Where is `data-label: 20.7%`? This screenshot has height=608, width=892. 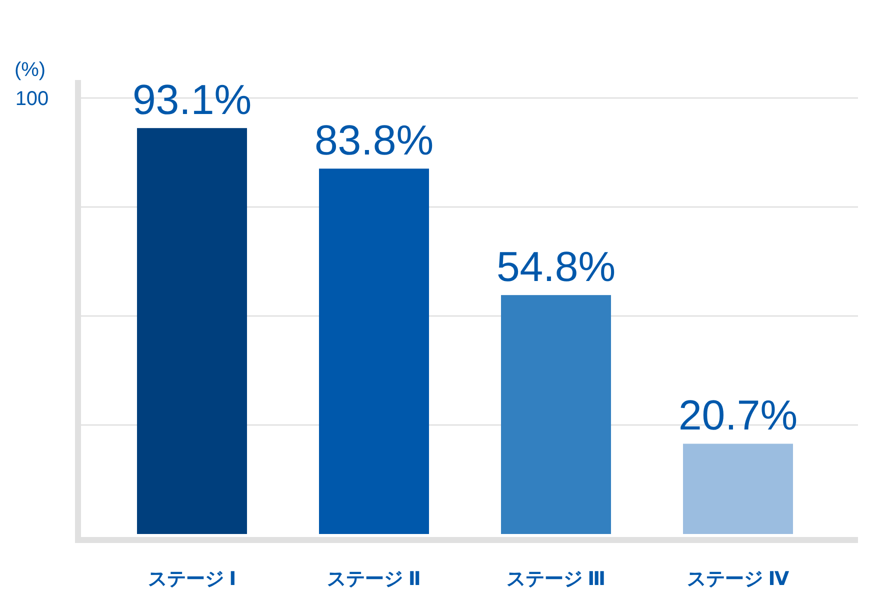 data-label: 20.7% is located at coordinates (738, 415).